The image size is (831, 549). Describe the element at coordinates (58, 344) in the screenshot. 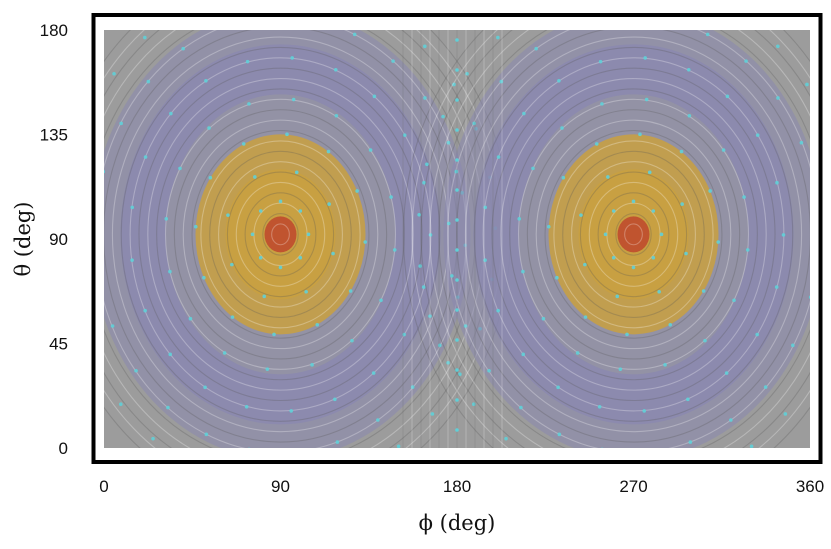

I see `y-tick-label: 45` at that location.